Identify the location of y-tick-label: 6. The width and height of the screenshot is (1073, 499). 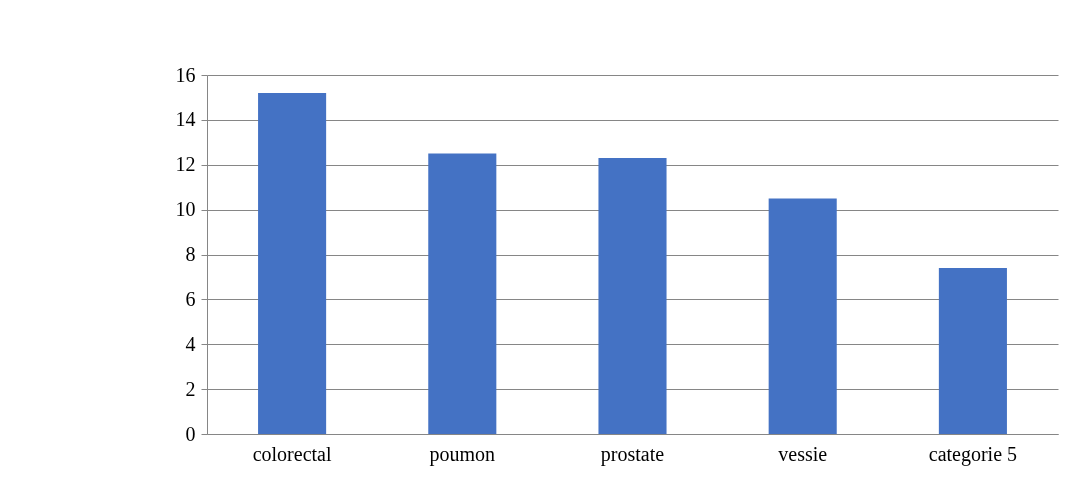
(190, 298).